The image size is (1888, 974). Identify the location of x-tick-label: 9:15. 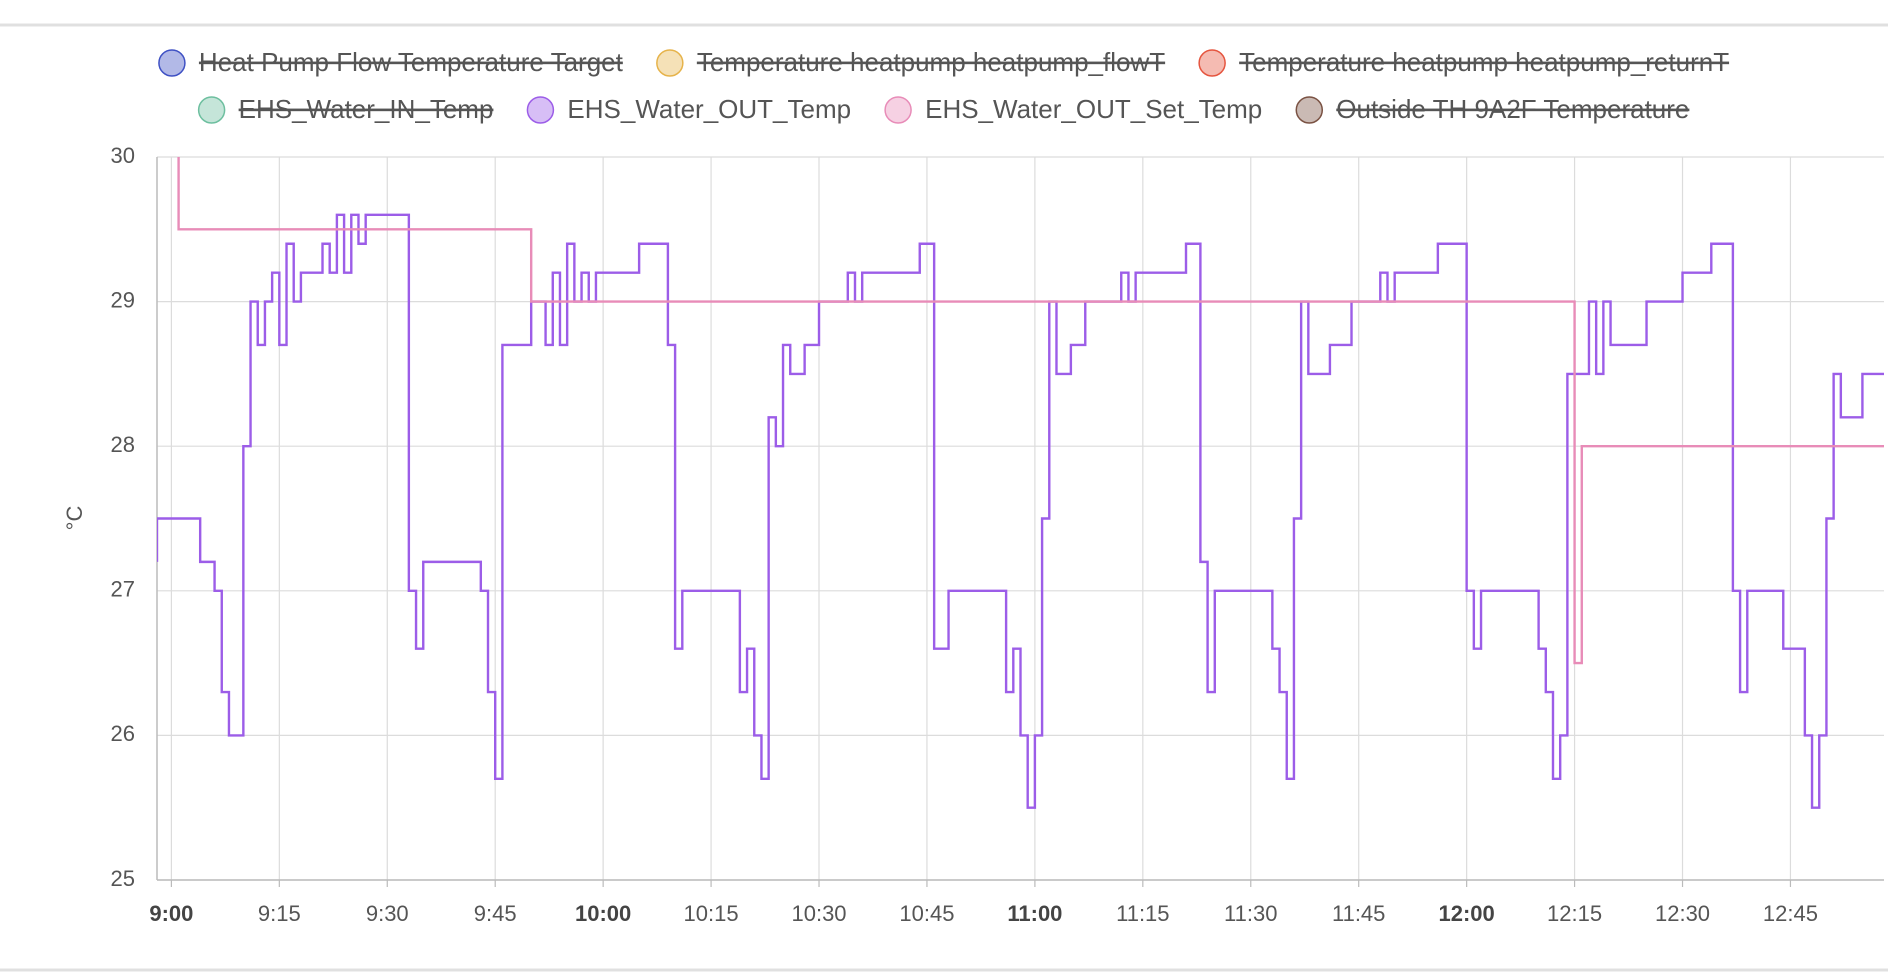
(279, 913).